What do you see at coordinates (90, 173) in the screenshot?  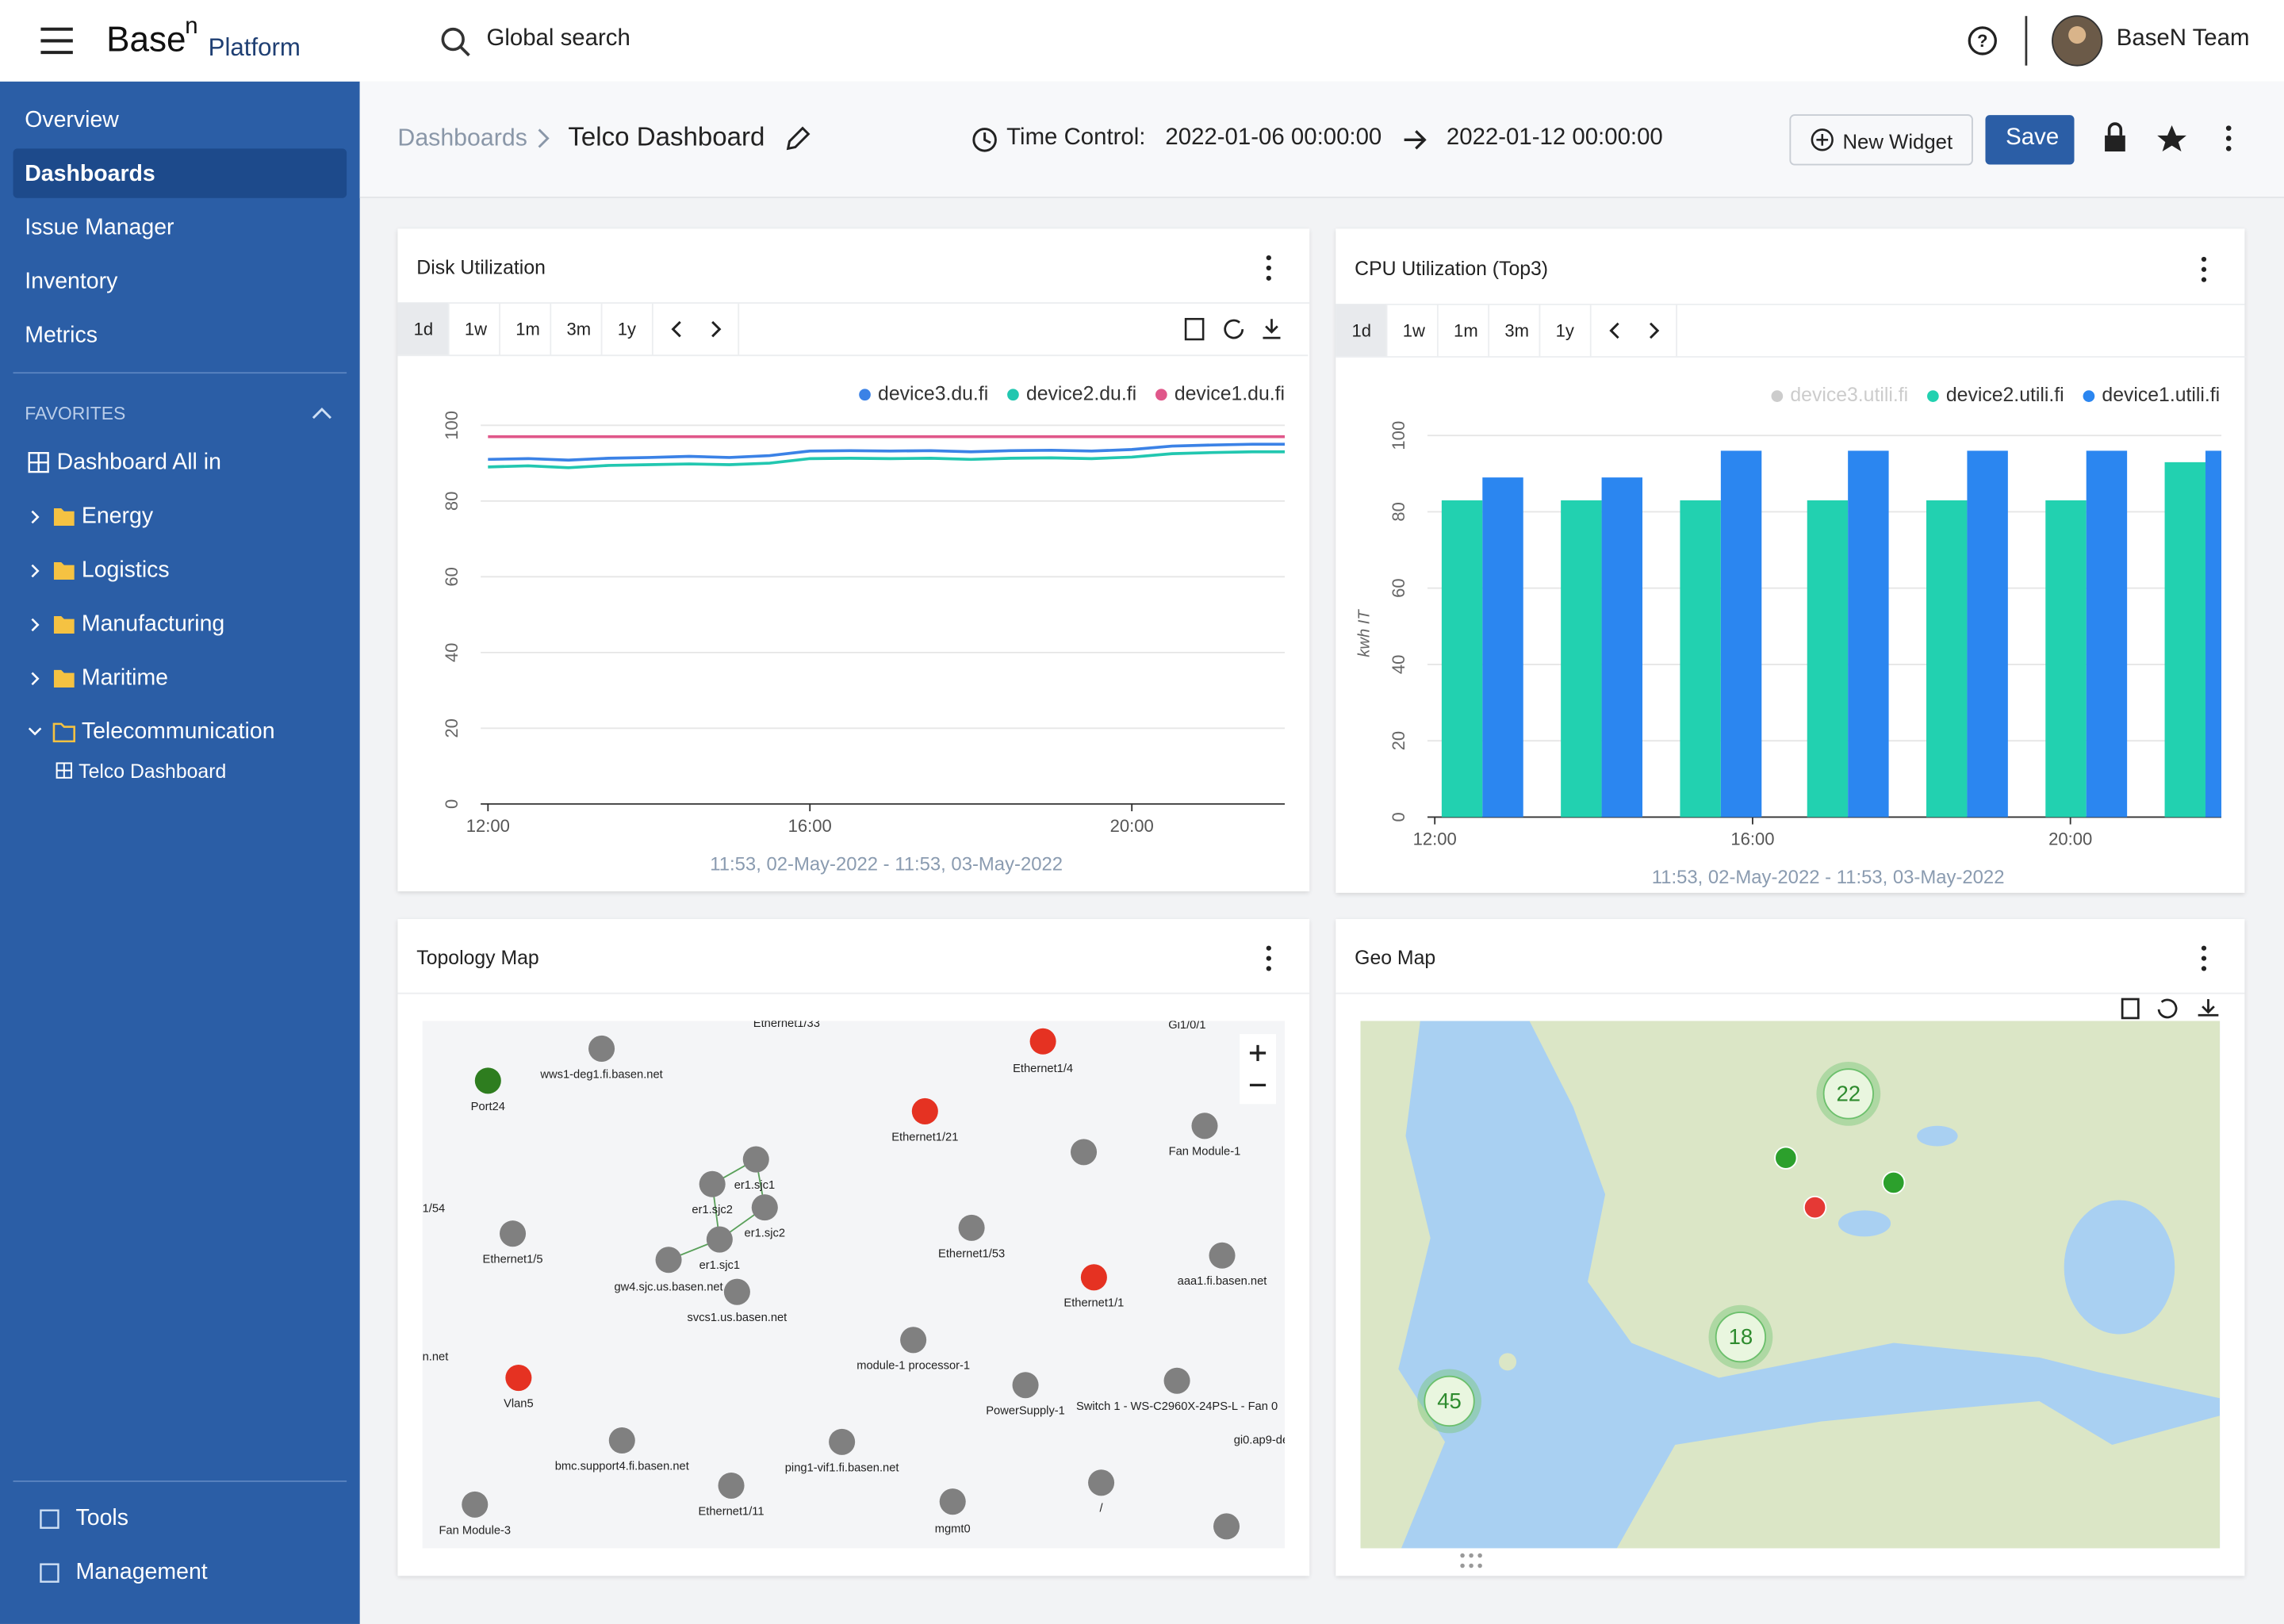 I see `nav-item: Dashboards` at bounding box center [90, 173].